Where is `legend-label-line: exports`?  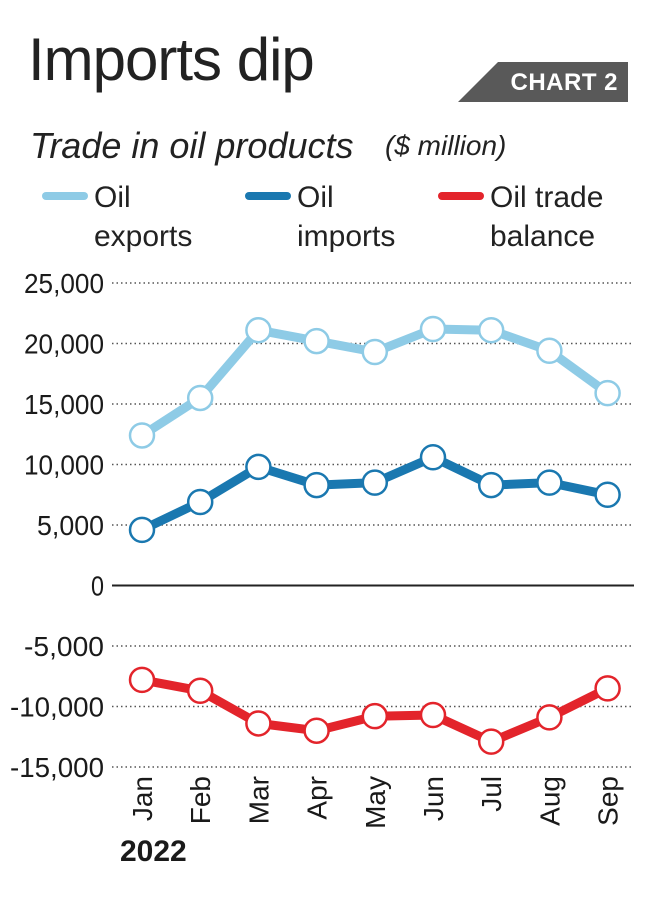 legend-label-line: exports is located at coordinates (143, 236).